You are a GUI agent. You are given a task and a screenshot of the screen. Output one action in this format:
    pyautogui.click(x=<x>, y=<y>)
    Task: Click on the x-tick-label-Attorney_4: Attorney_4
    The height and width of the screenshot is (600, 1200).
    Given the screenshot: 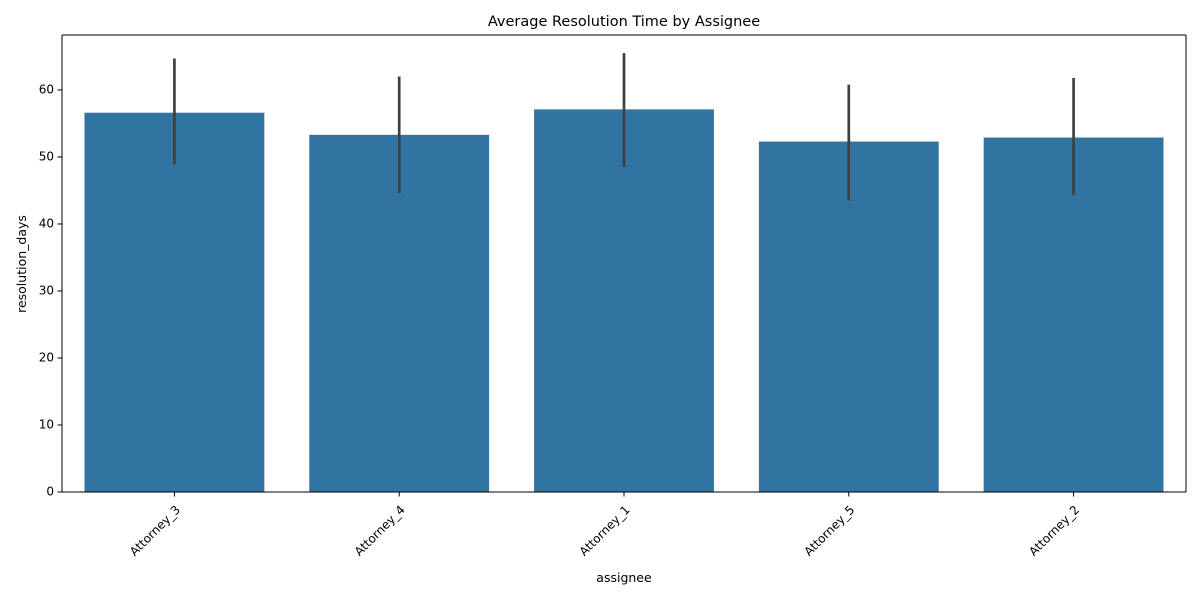 What is the action you would take?
    pyautogui.click(x=380, y=531)
    